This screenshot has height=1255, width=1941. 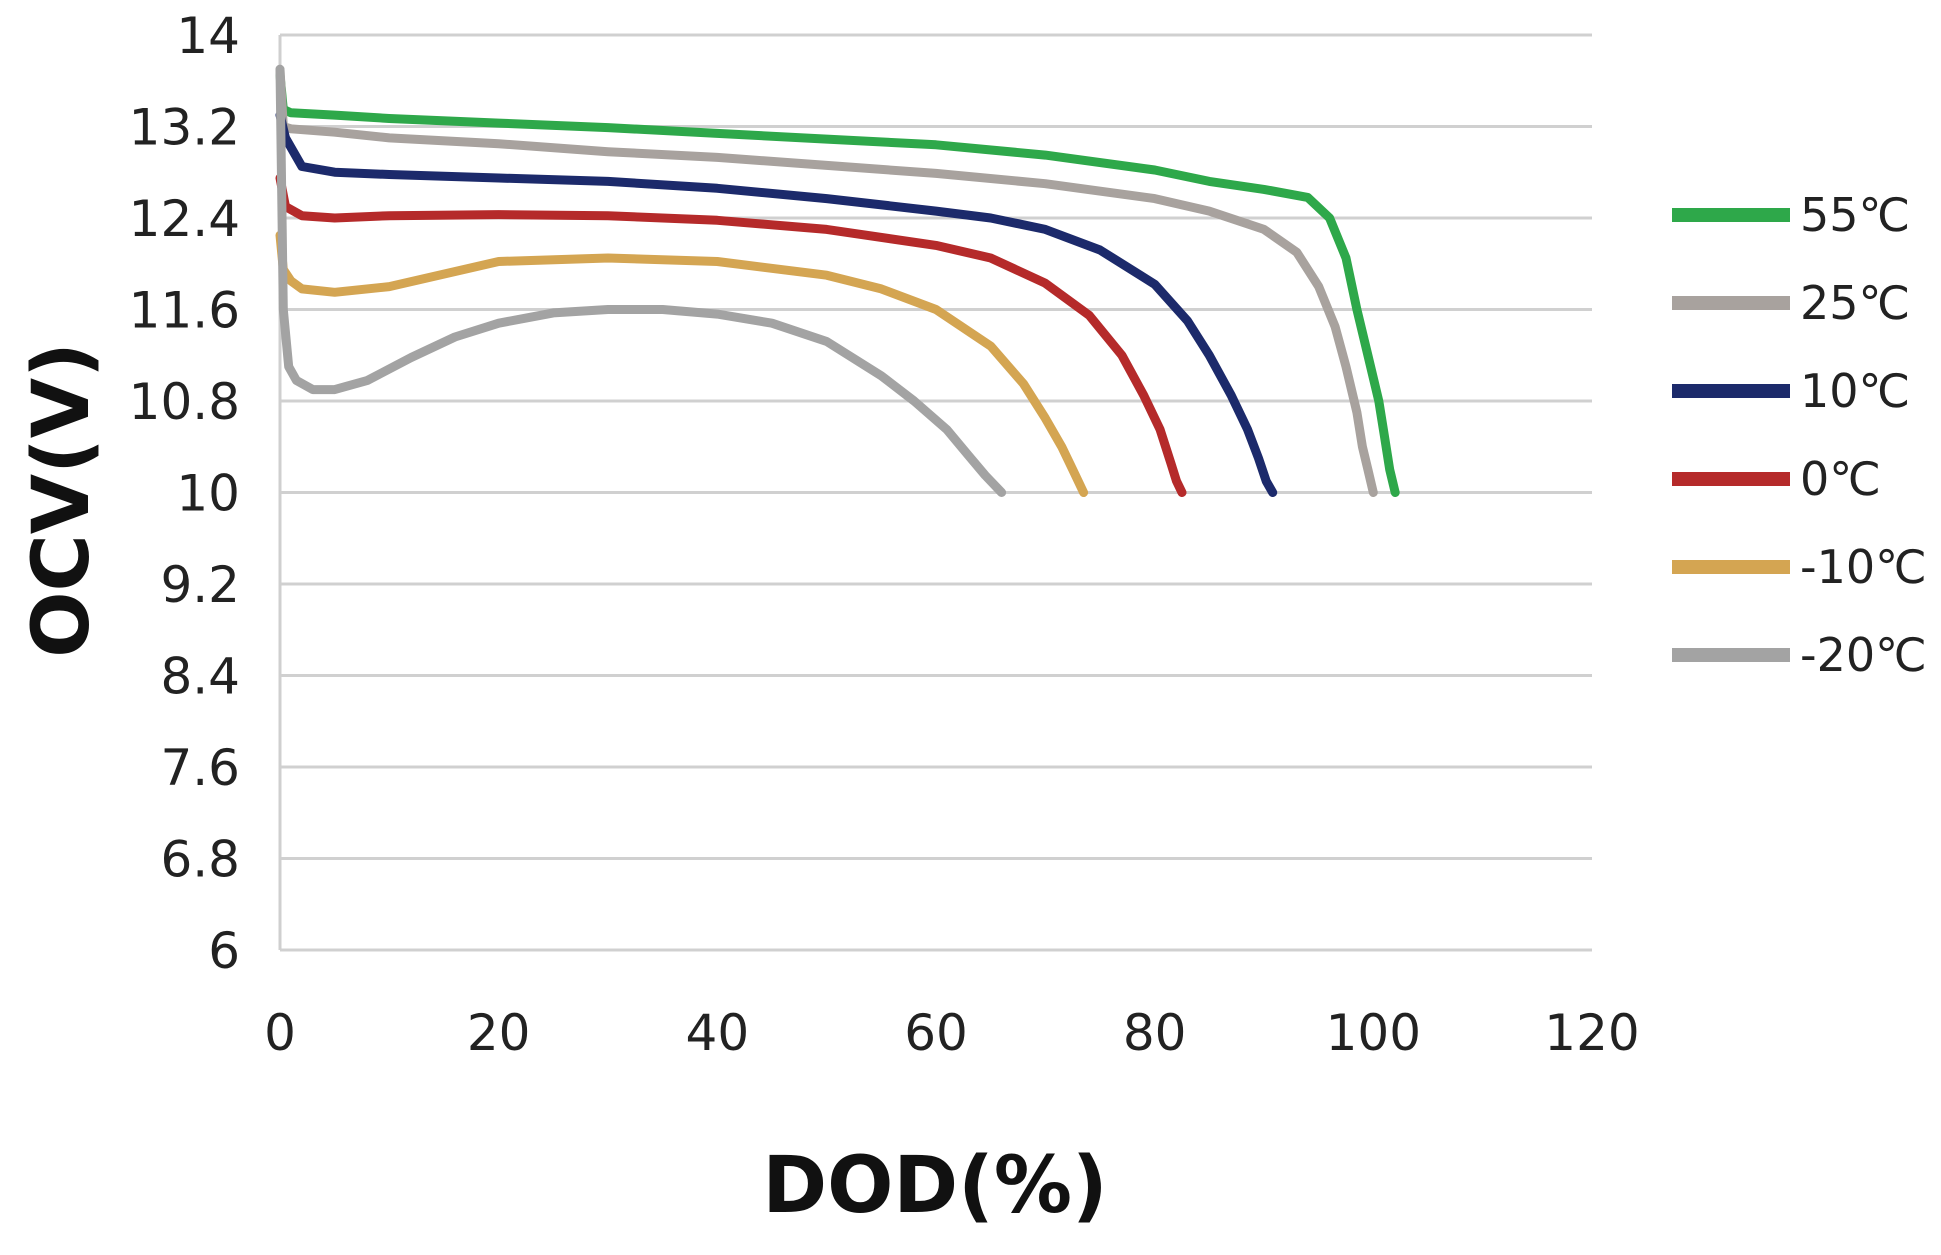 What do you see at coordinates (1840, 479) in the screenshot?
I see `legend-label: 0℃` at bounding box center [1840, 479].